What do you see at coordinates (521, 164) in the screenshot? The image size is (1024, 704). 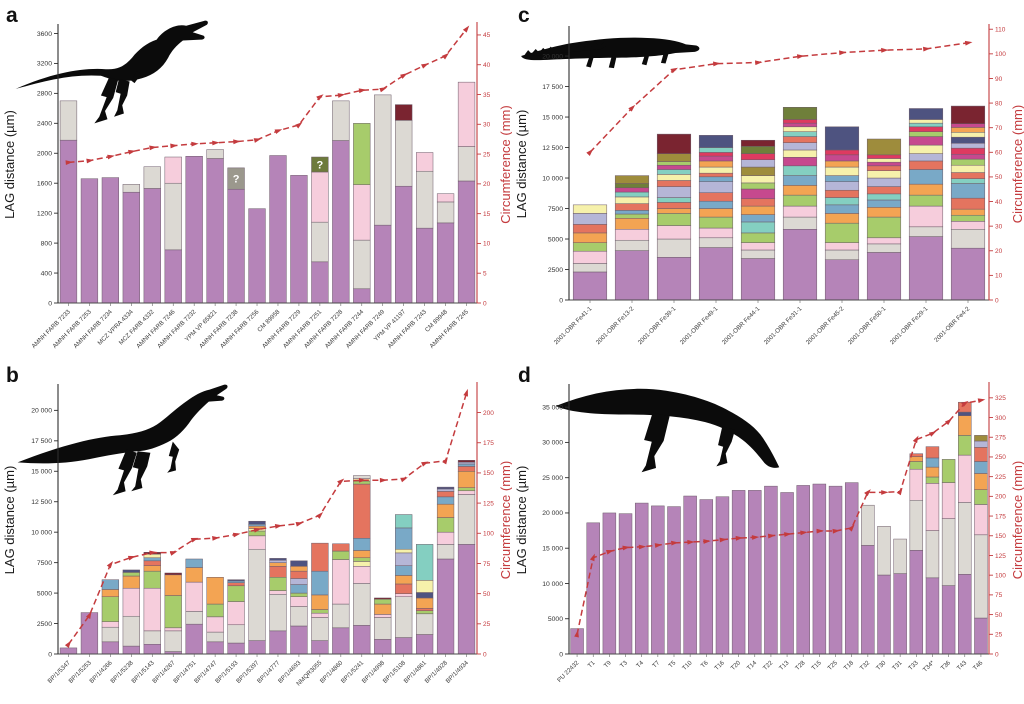 I see `y-axis-title: LAG distance (µm)` at bounding box center [521, 164].